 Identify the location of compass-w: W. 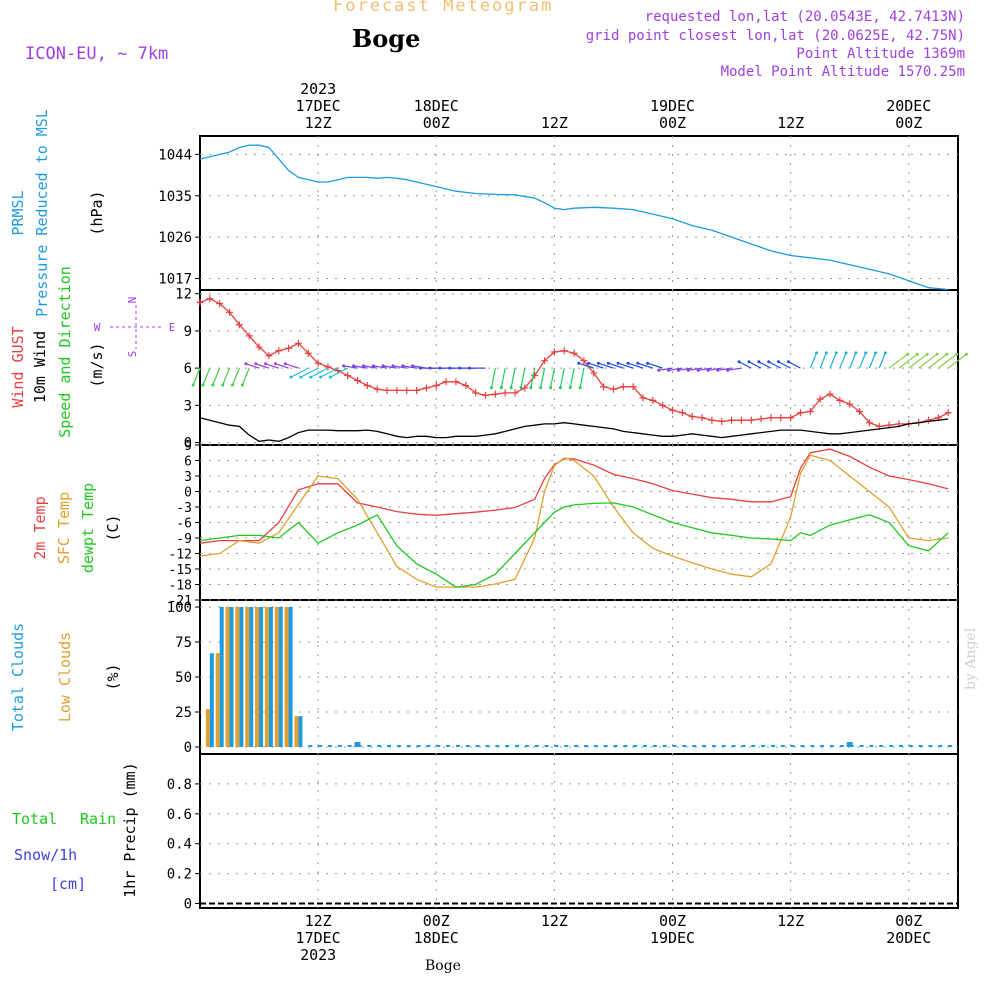
(97, 327).